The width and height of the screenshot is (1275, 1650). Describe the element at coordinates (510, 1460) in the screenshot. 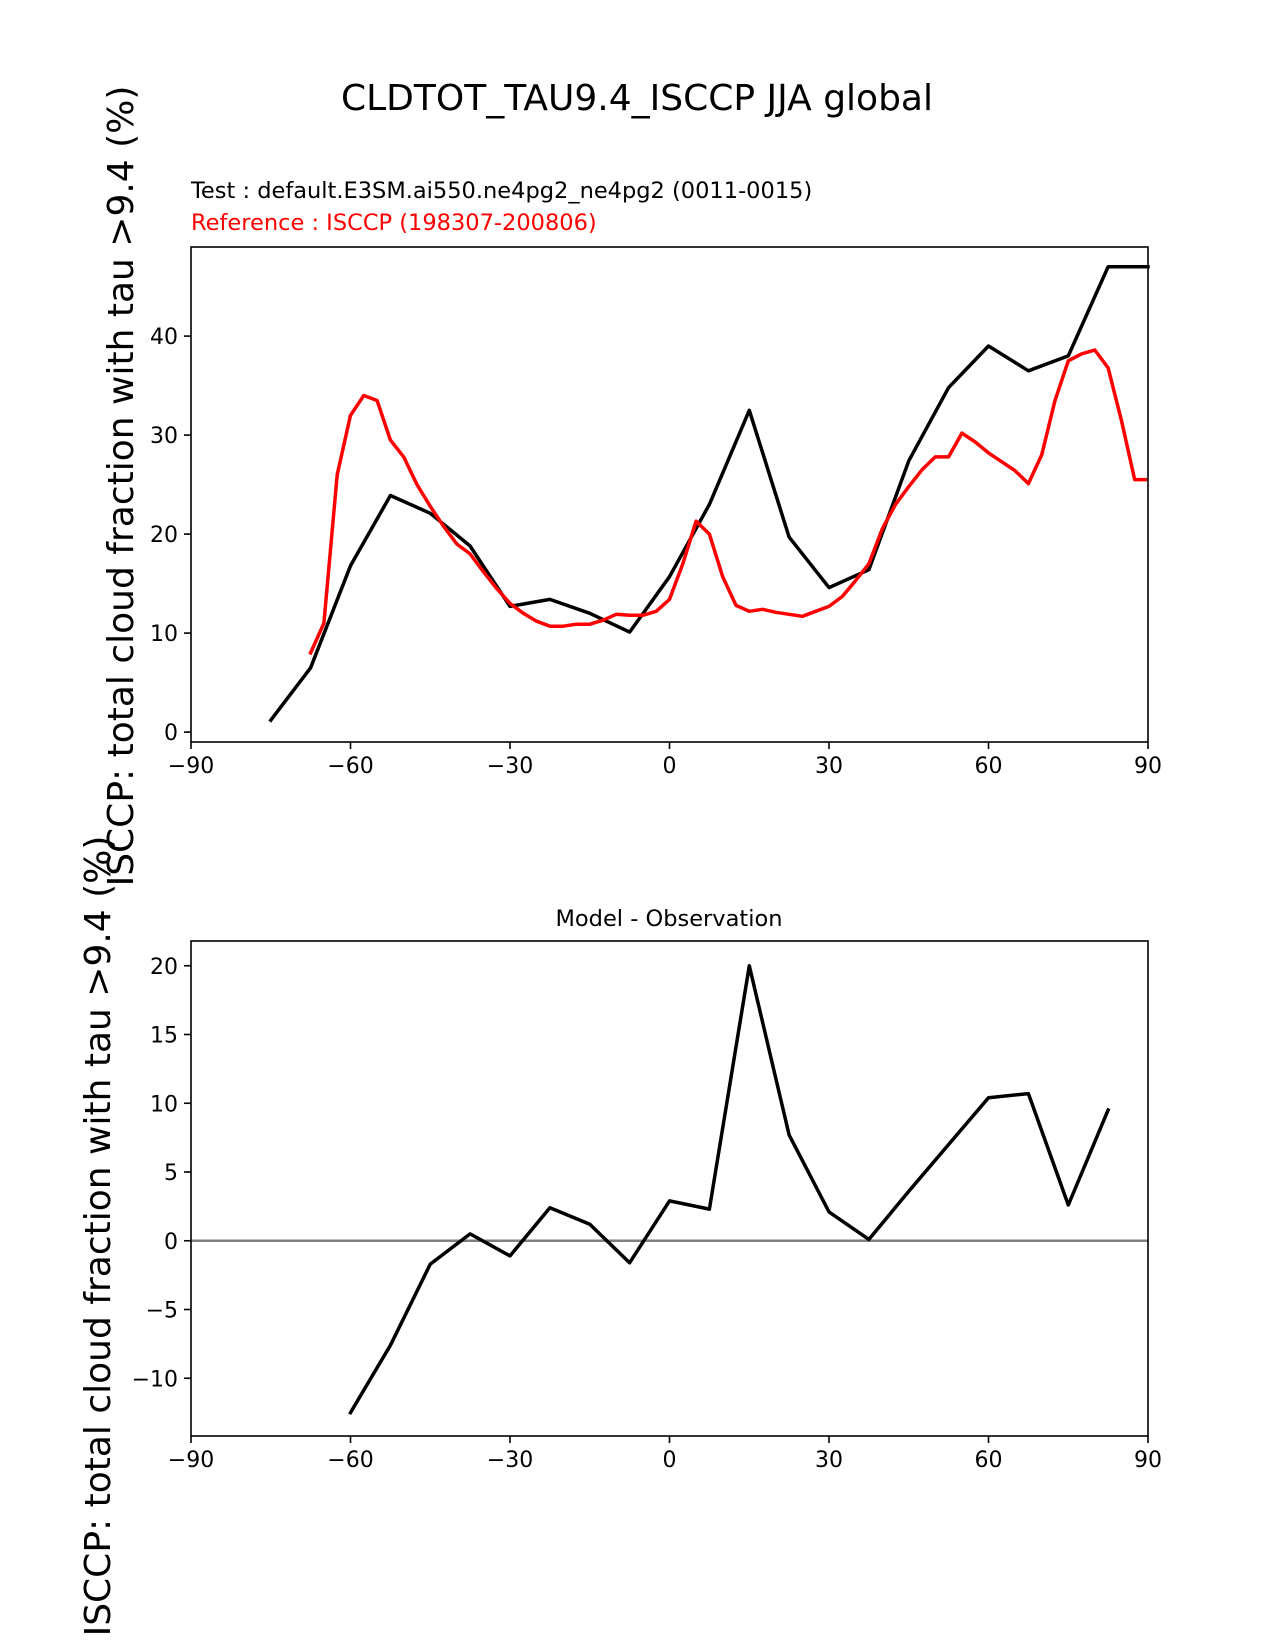

I see `bottom-x-tick-label: −30` at that location.